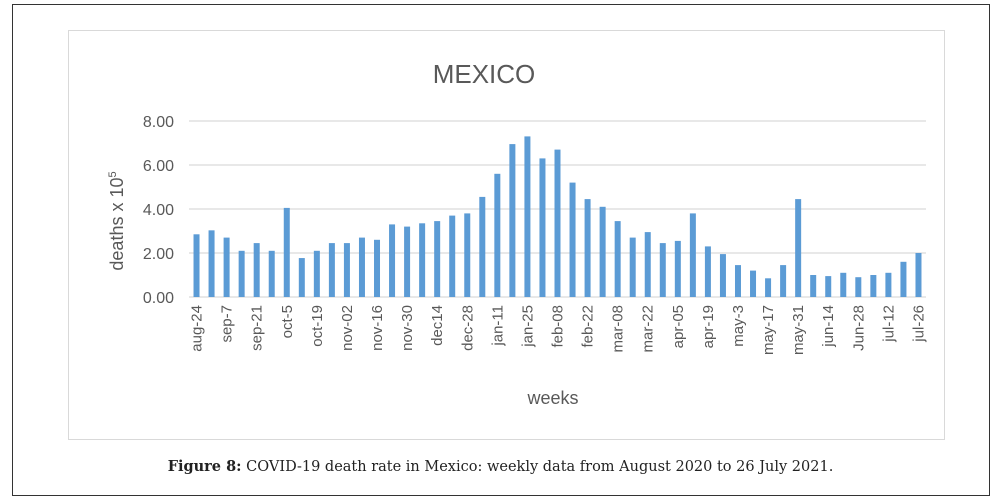 This screenshot has height=503, width=1001. Describe the element at coordinates (648, 329) in the screenshot. I see `x-tick-label: mar-22` at that location.